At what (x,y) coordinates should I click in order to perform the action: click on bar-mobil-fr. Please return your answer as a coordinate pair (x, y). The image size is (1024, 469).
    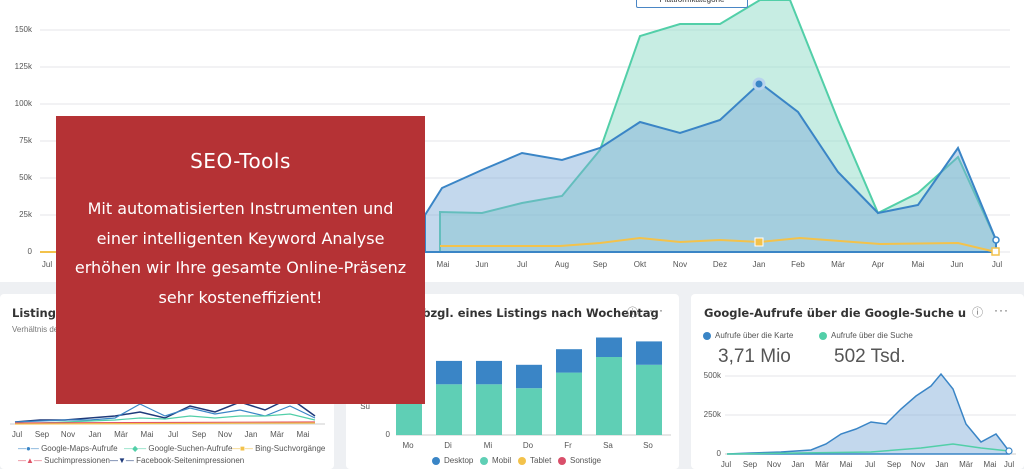
    Looking at the image, I should click on (569, 403).